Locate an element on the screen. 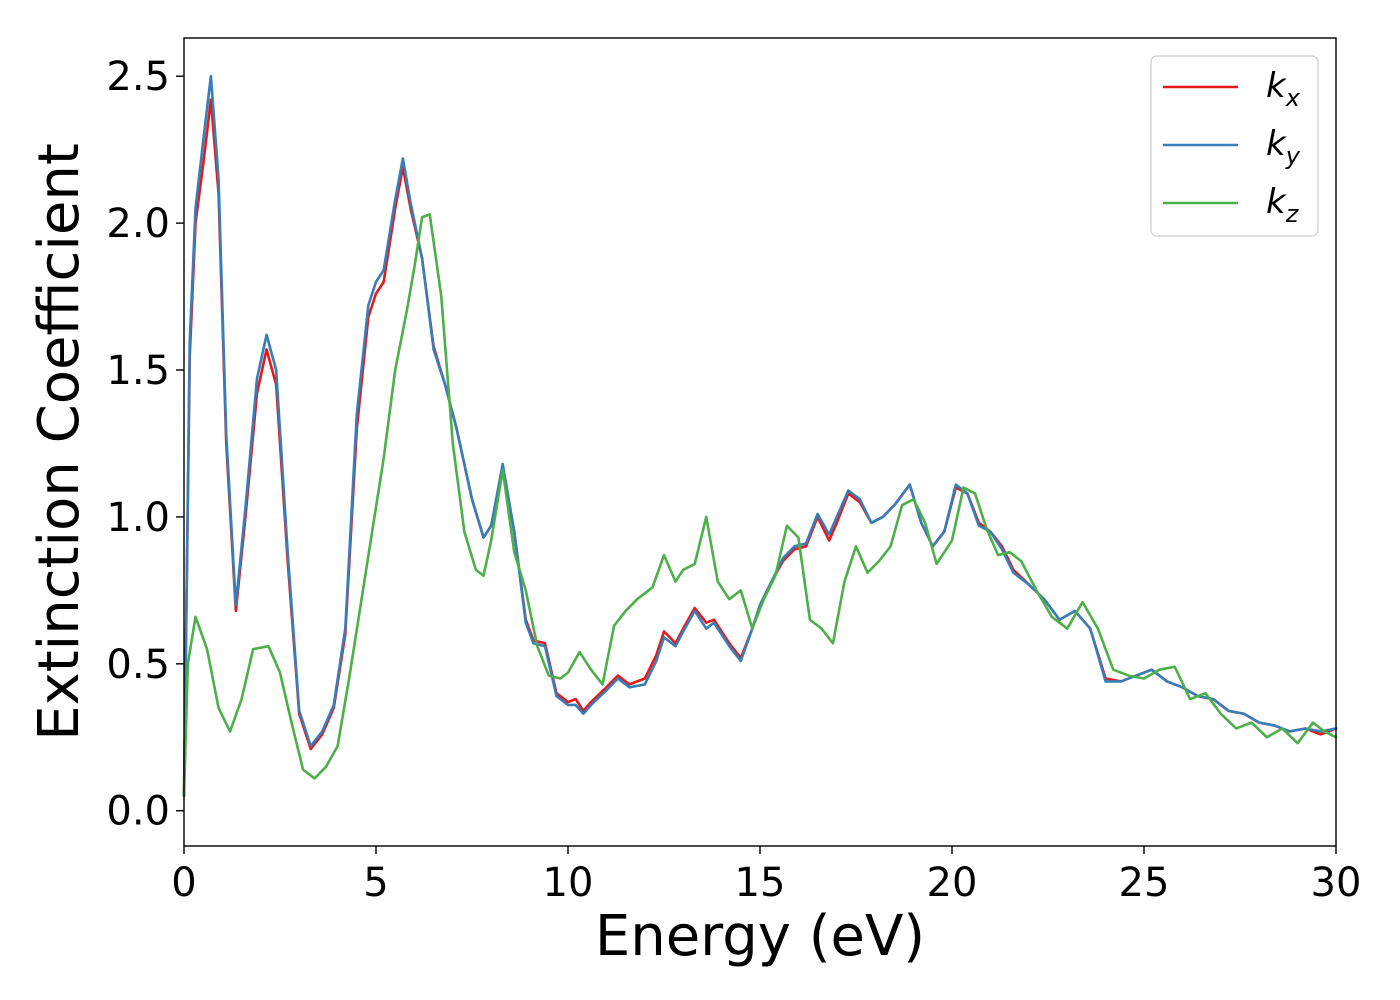 The height and width of the screenshot is (1000, 1400). x-axis: 0 5 10 15 20 25 30 is located at coordinates (766, 876).